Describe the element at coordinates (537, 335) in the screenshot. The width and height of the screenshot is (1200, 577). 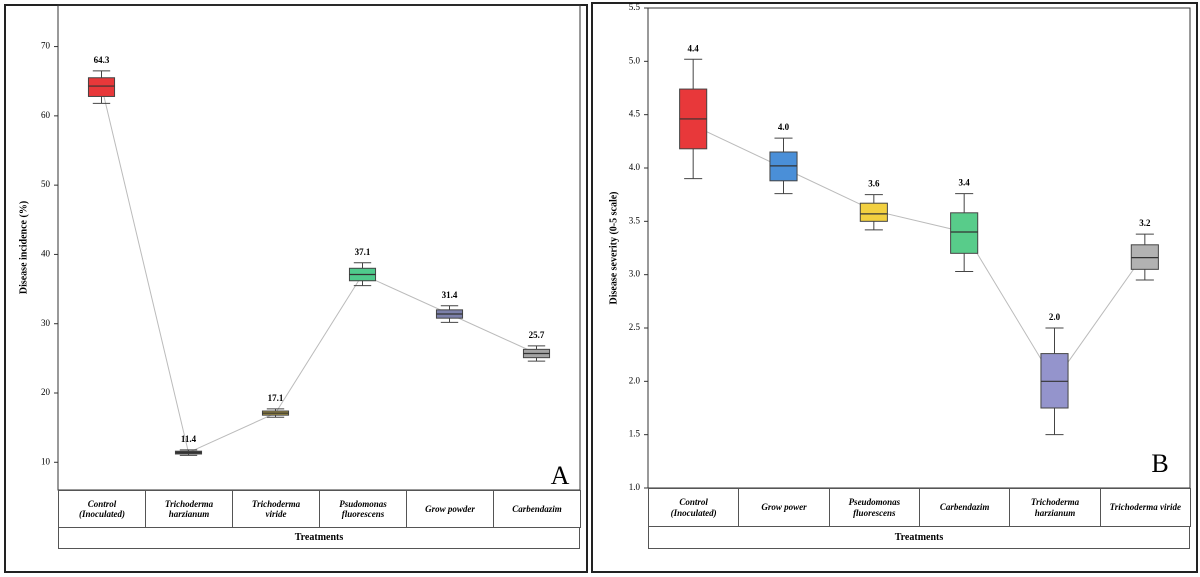
I see `mean-label: 25.7` at that location.